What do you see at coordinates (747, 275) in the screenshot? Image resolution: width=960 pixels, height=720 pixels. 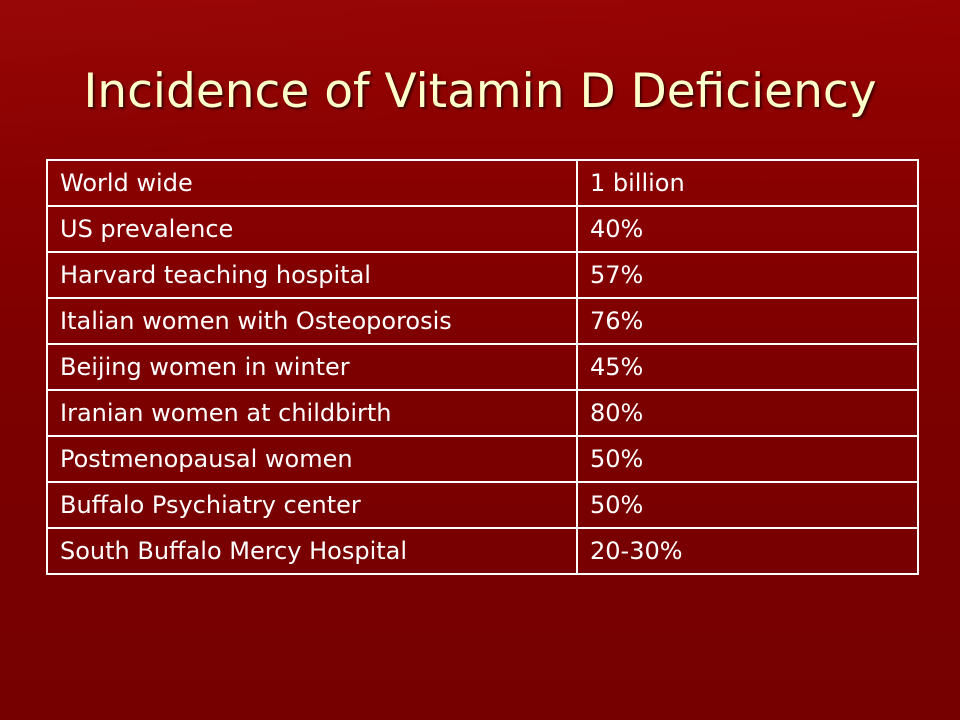 I see `row-value: 57%` at bounding box center [747, 275].